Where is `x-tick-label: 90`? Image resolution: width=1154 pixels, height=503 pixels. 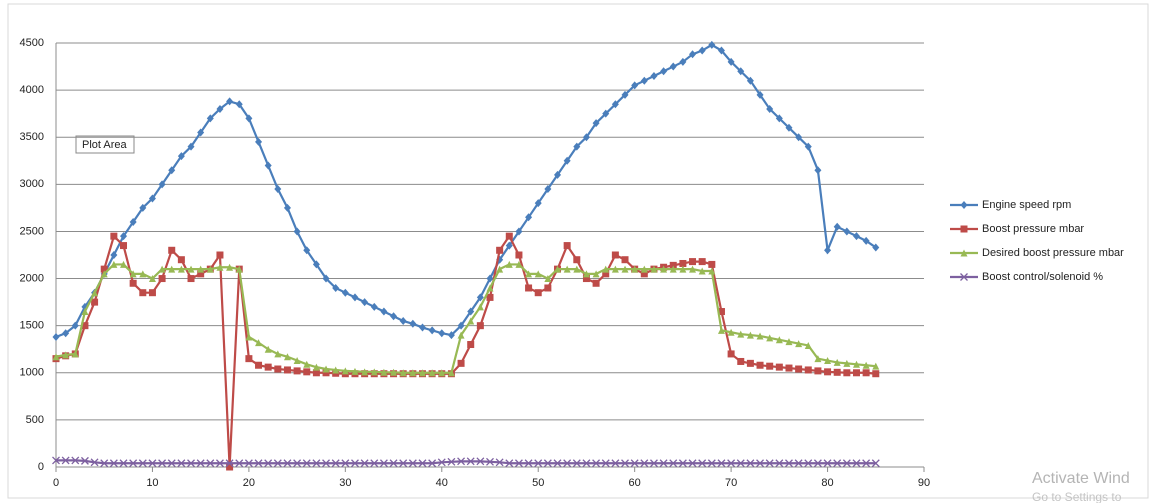 x-tick-label: 90 is located at coordinates (924, 483).